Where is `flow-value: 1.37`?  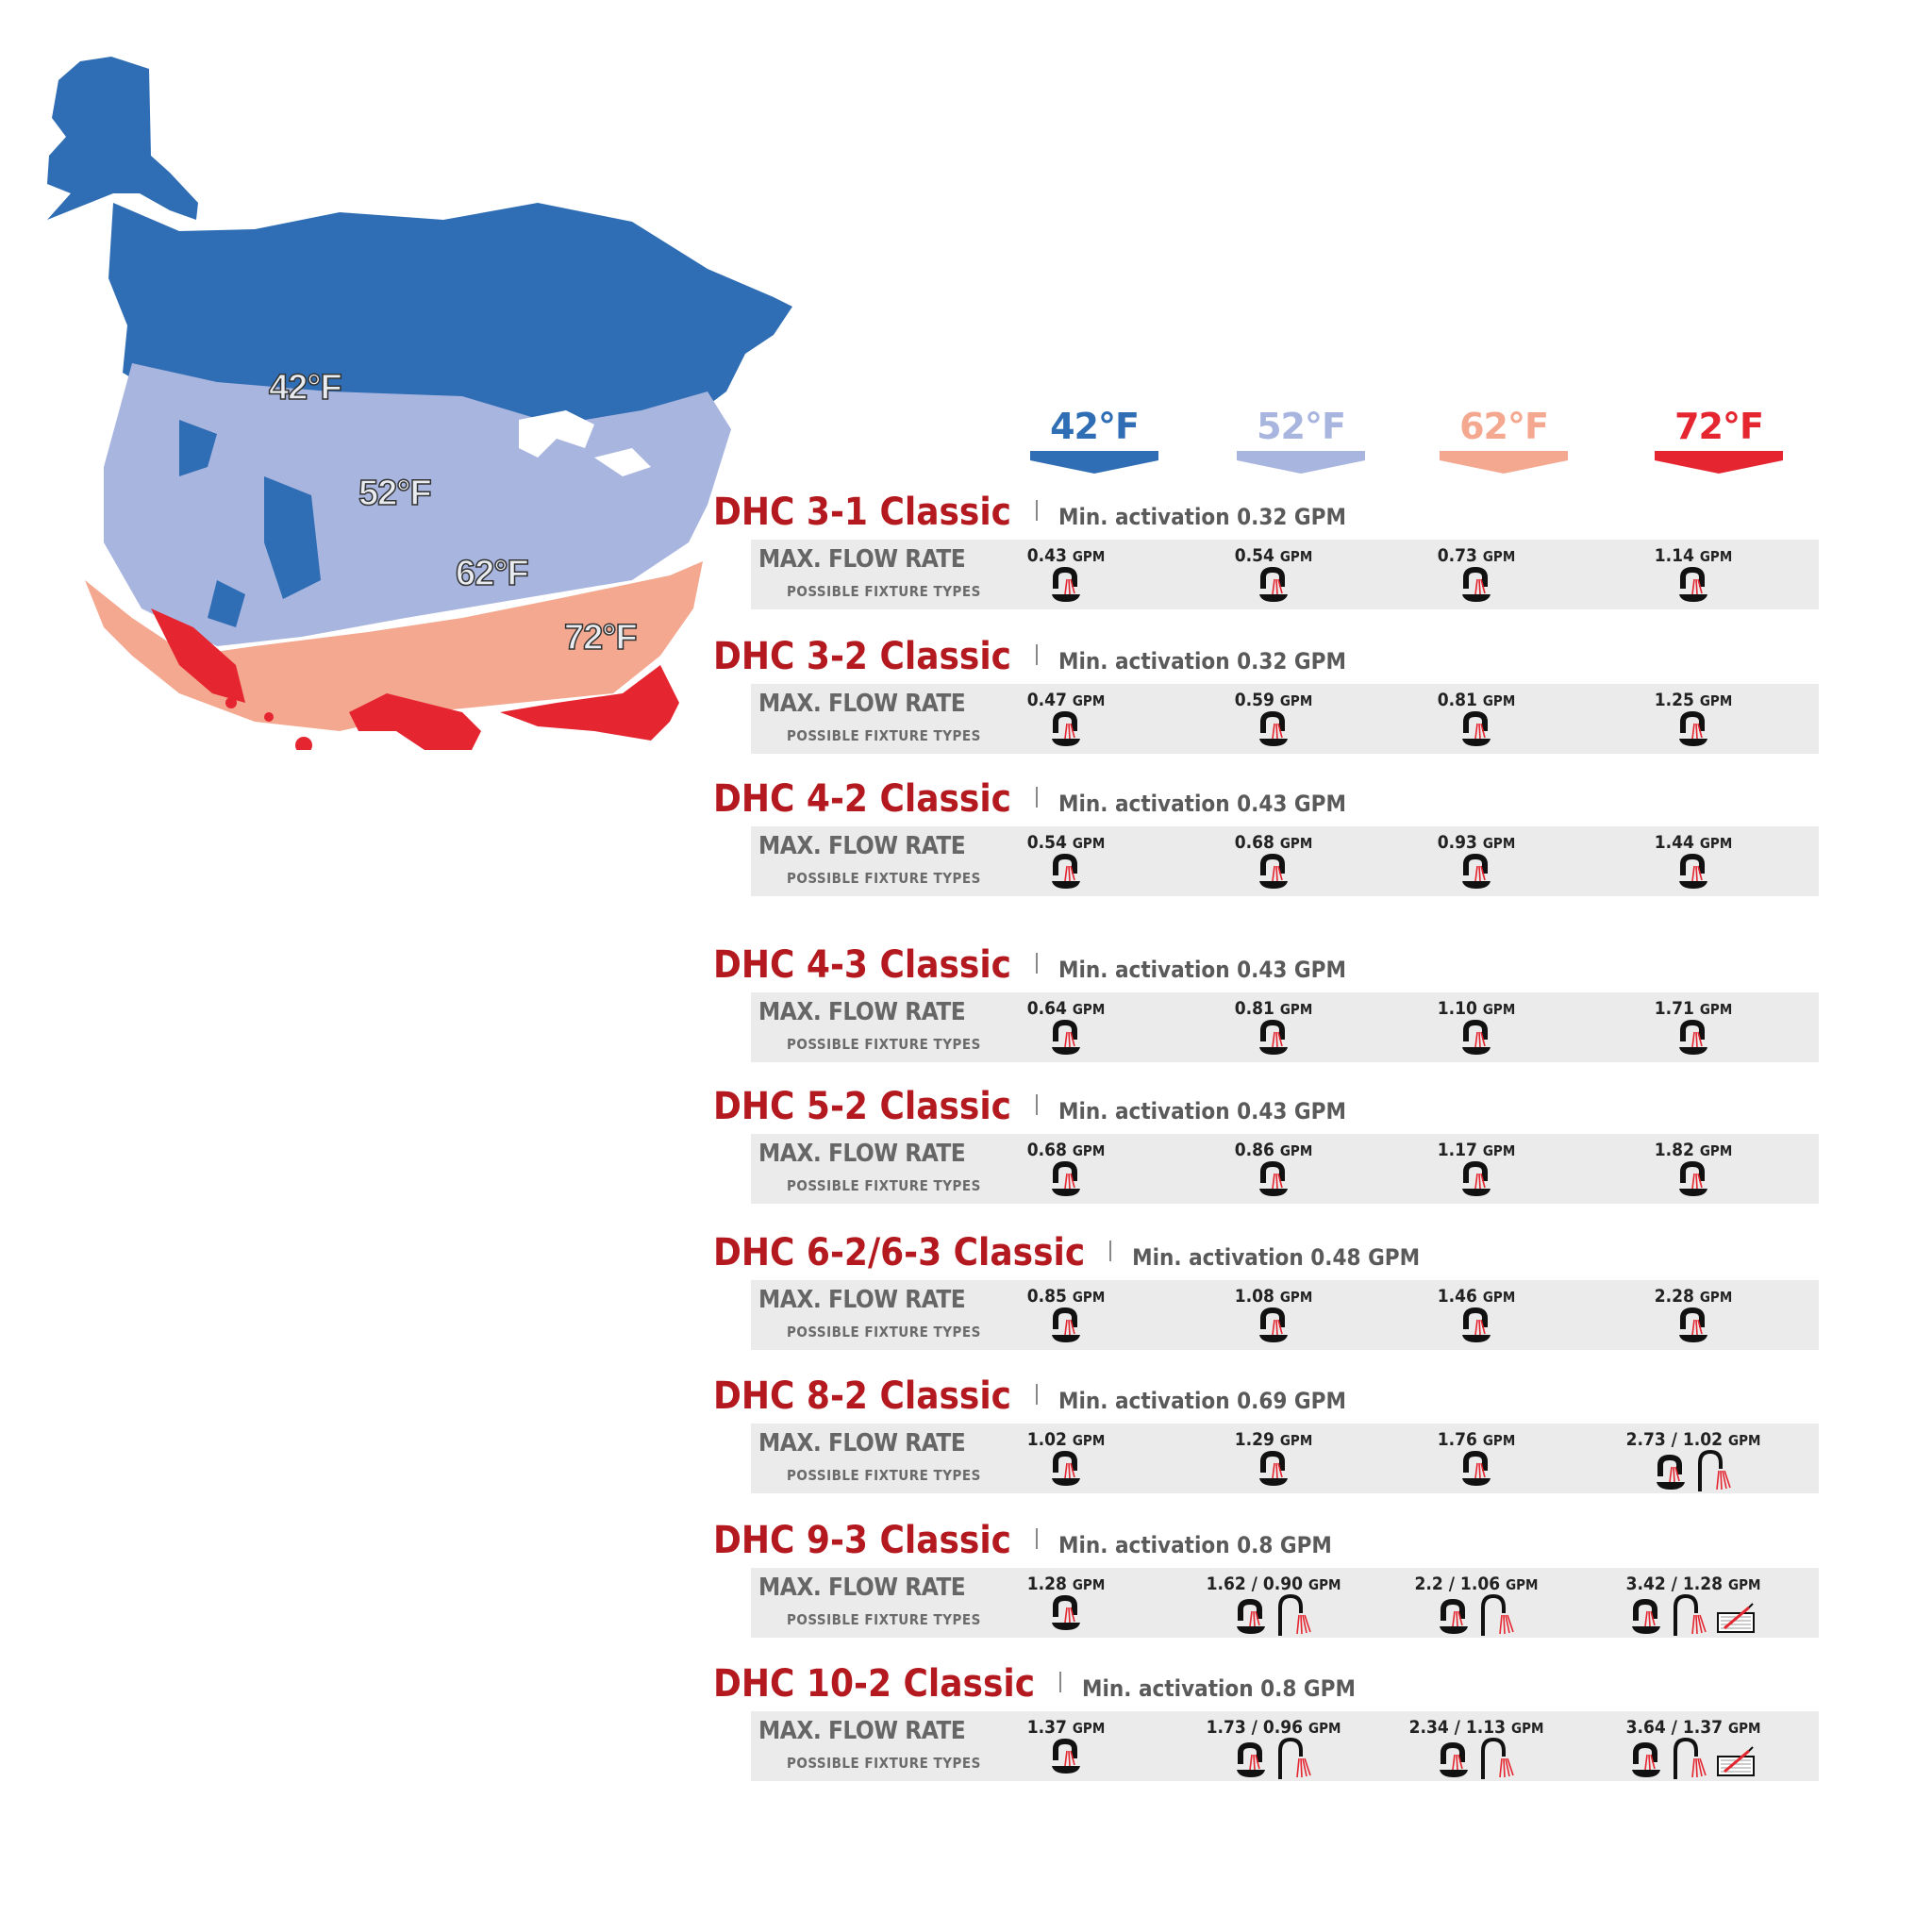
flow-value: 1.37 is located at coordinates (1047, 1728).